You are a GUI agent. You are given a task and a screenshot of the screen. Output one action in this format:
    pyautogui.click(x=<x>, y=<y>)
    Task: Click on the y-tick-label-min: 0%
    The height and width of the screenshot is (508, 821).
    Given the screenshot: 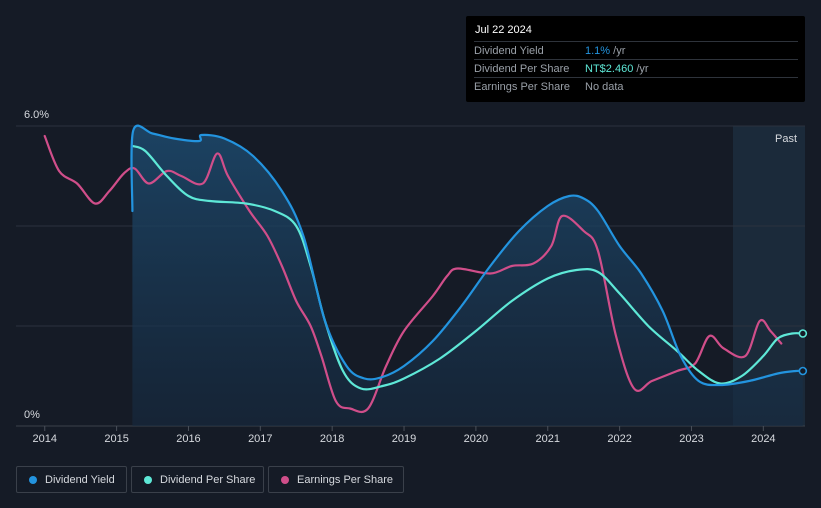 What is the action you would take?
    pyautogui.click(x=32, y=415)
    